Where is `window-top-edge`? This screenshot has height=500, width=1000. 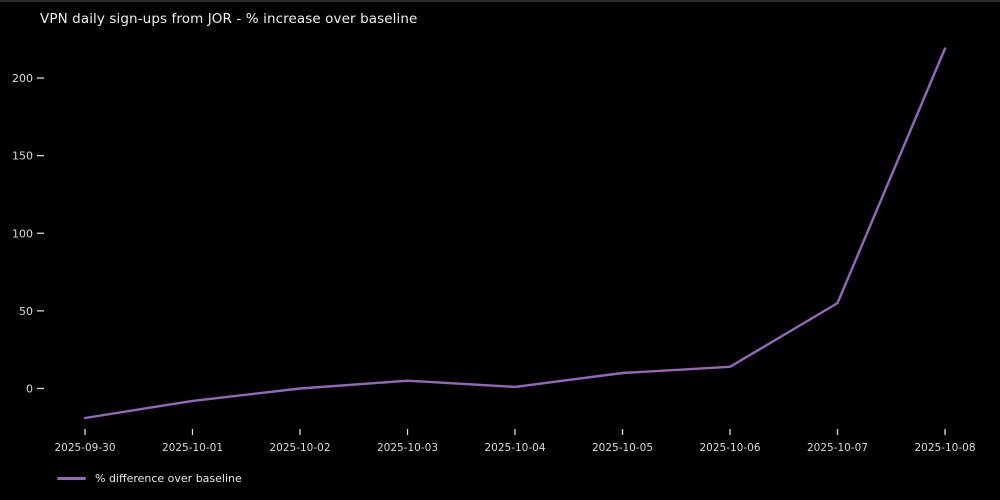 window-top-edge is located at coordinates (500, 1).